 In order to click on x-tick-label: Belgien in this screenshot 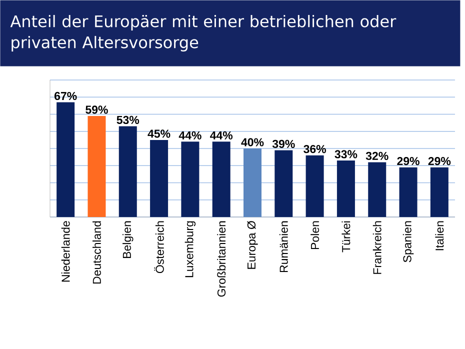, I will do `click(128, 239)`.